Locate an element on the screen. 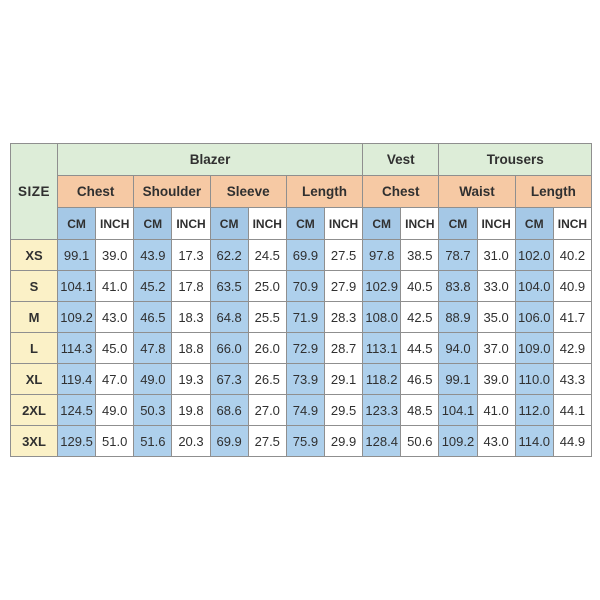 This screenshot has height=600, width=600. value-cell-cm: 78.7 is located at coordinates (458, 255).